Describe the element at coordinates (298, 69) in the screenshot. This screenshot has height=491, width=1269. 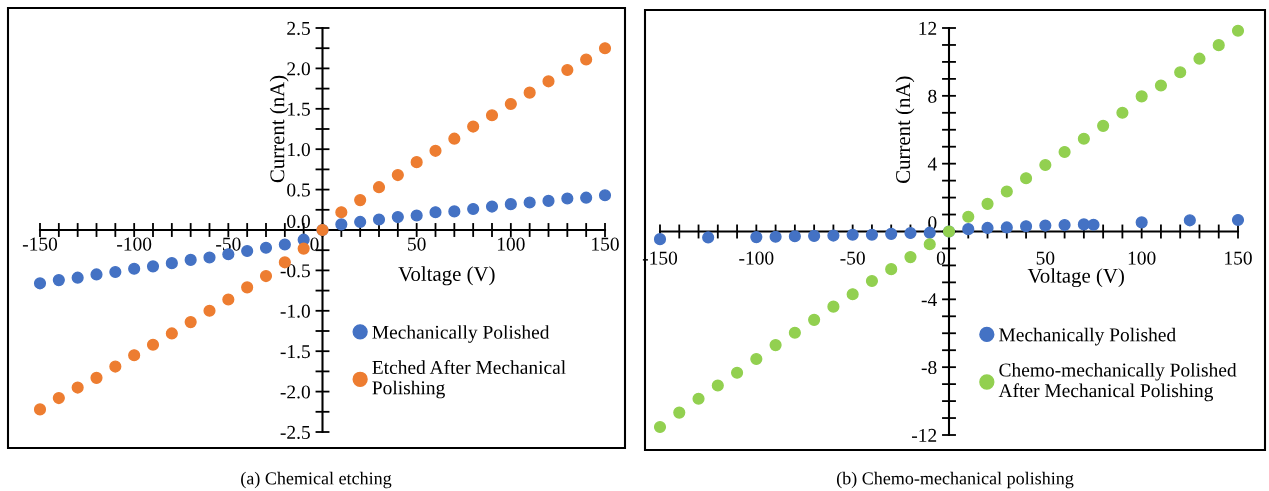
I see `y-tick-label: 2.0` at that location.